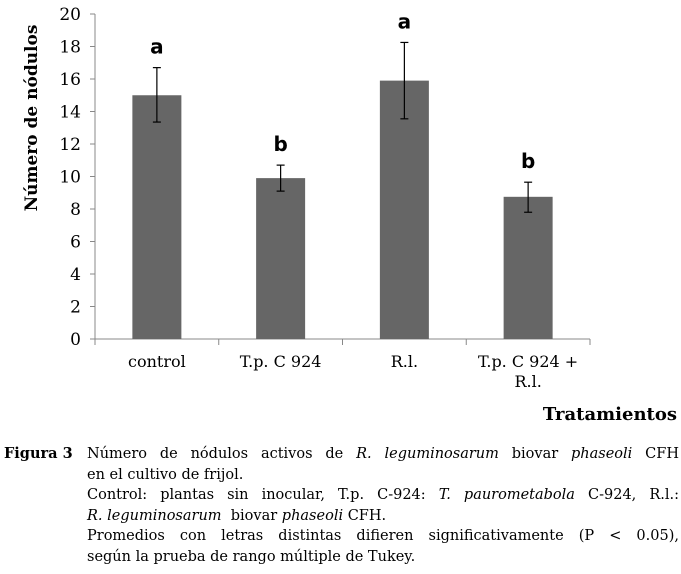 This screenshot has width=681, height=574. What do you see at coordinates (281, 361) in the screenshot?
I see `x-tick-label: T.p. C 924` at bounding box center [281, 361].